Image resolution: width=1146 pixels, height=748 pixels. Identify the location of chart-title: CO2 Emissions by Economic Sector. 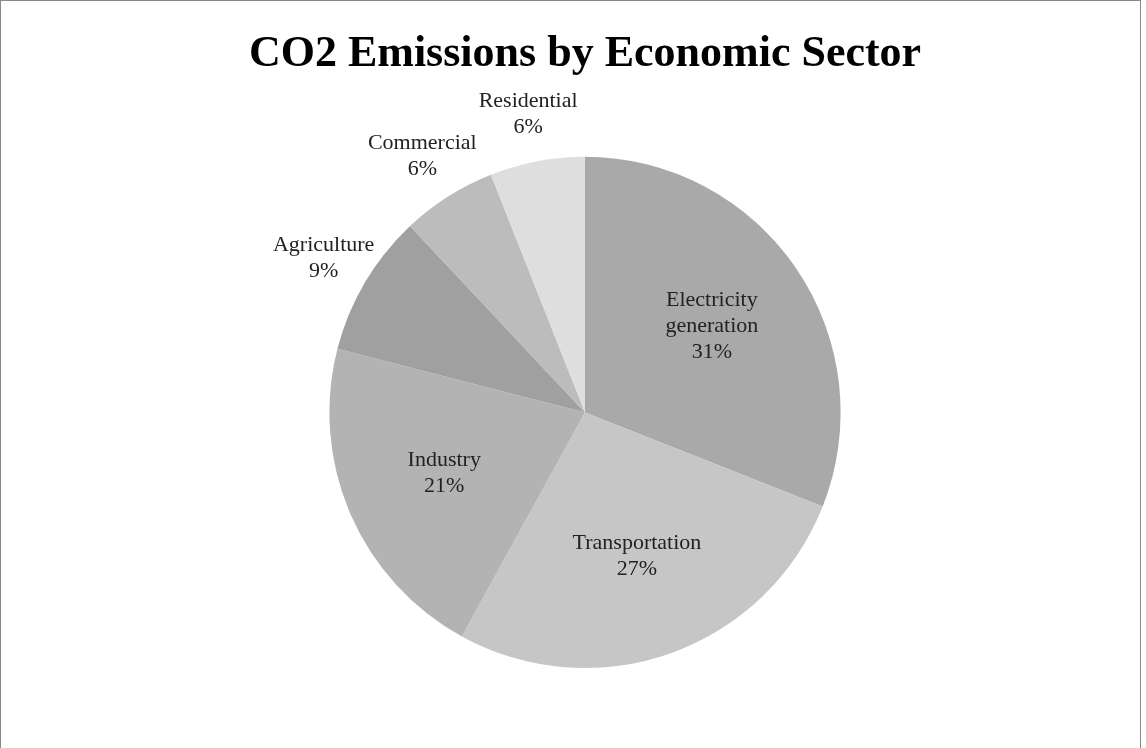
(585, 51).